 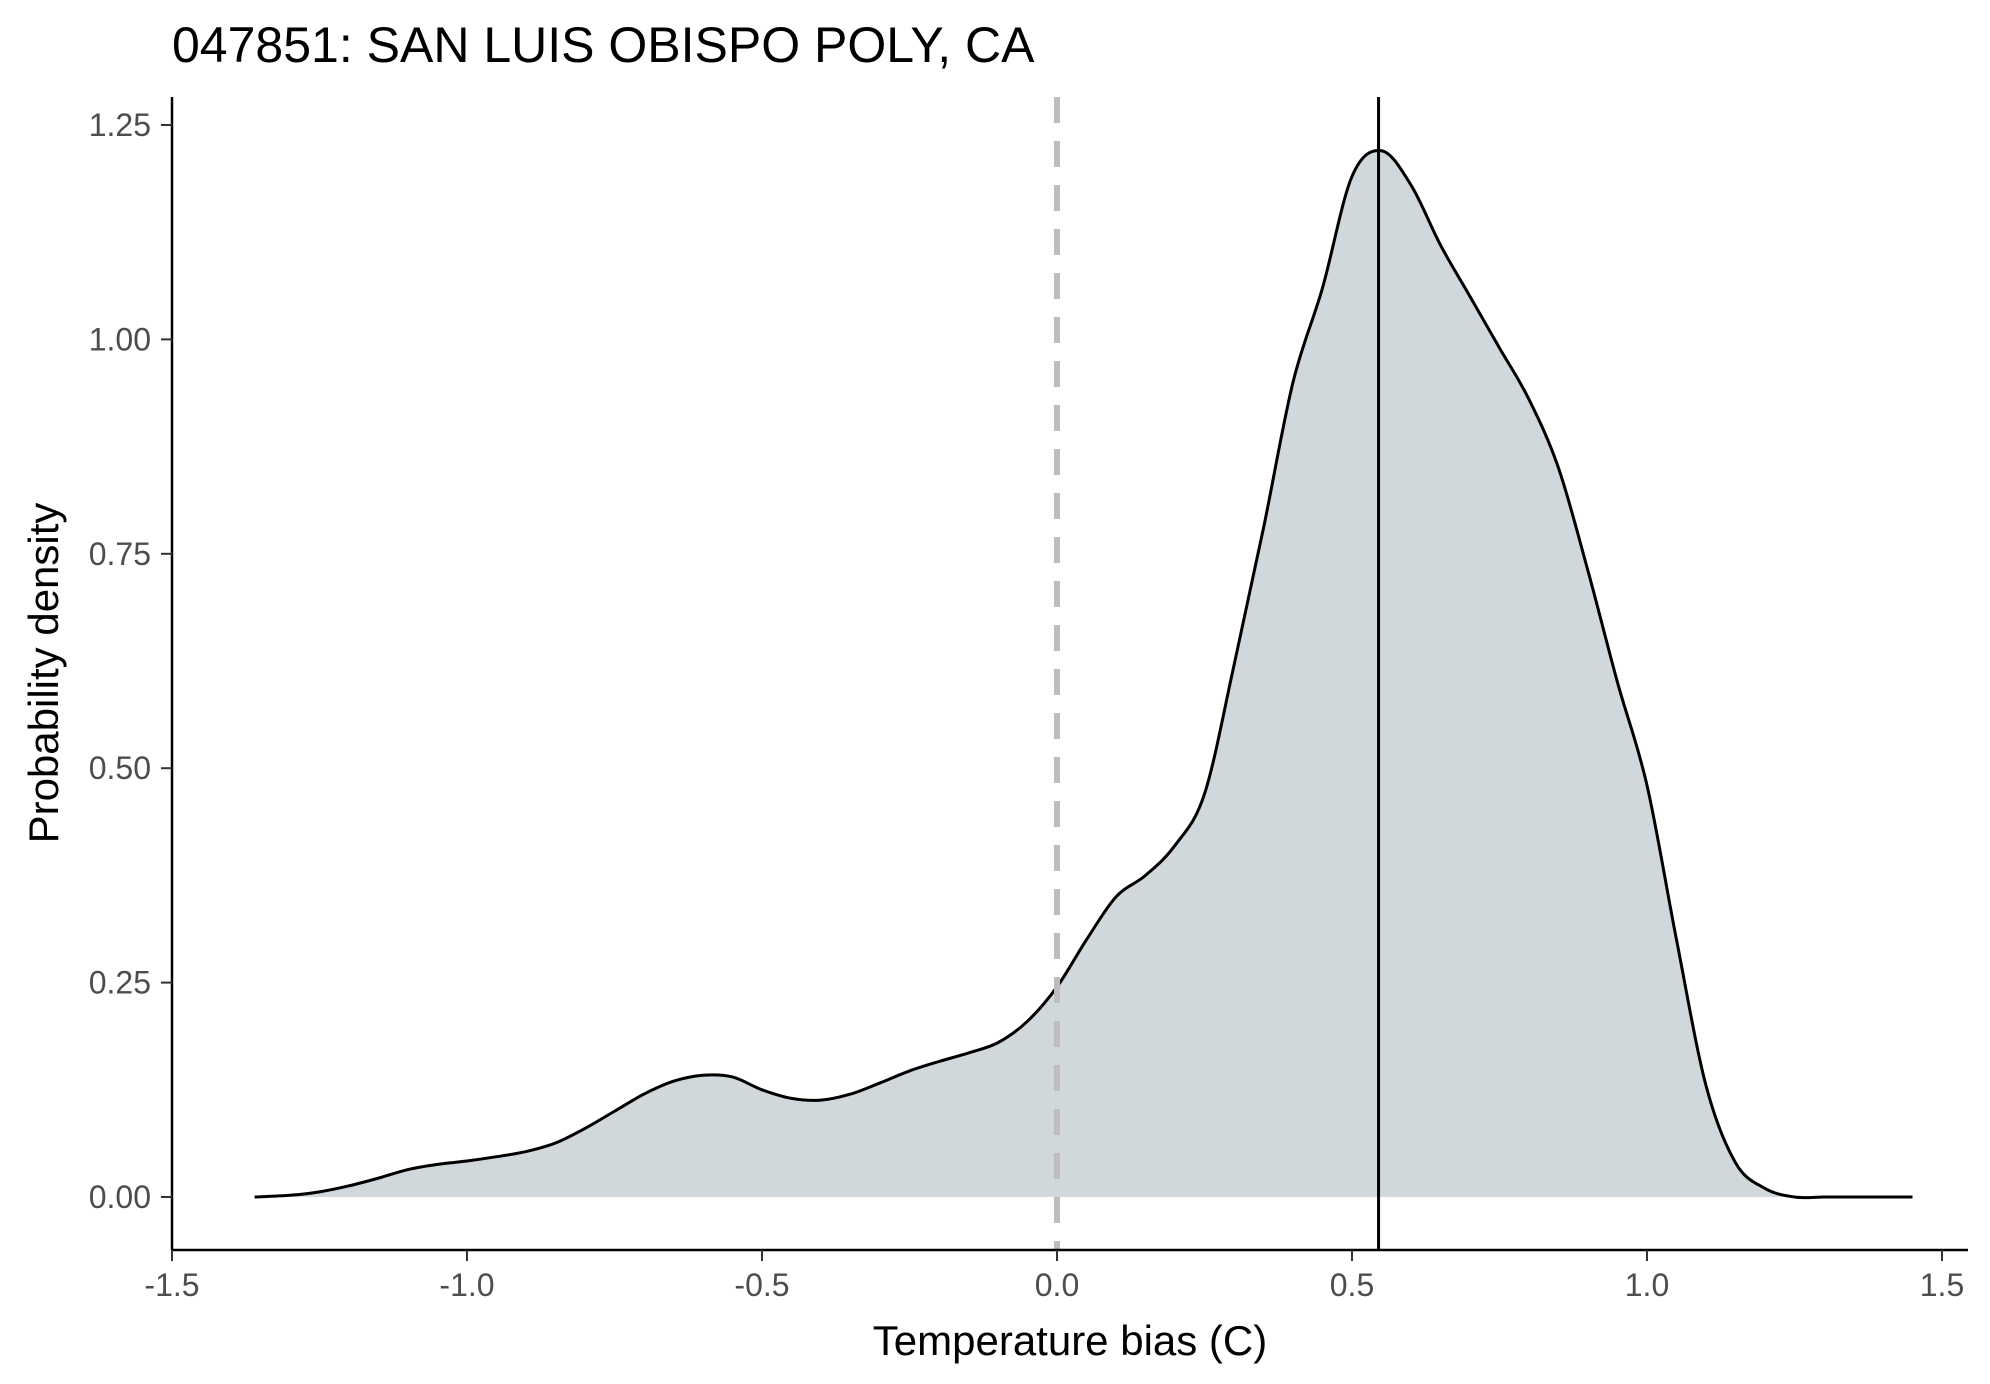 What do you see at coordinates (761, 1285) in the screenshot?
I see `x-tick-label: -0.5` at bounding box center [761, 1285].